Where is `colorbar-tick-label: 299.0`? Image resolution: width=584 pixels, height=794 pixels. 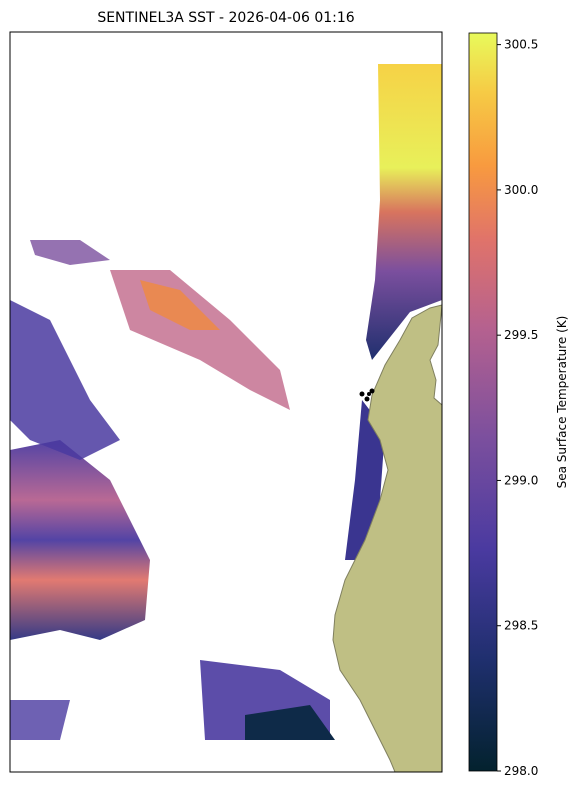
colorbar-tick-label: 299.0 is located at coordinates (521, 480).